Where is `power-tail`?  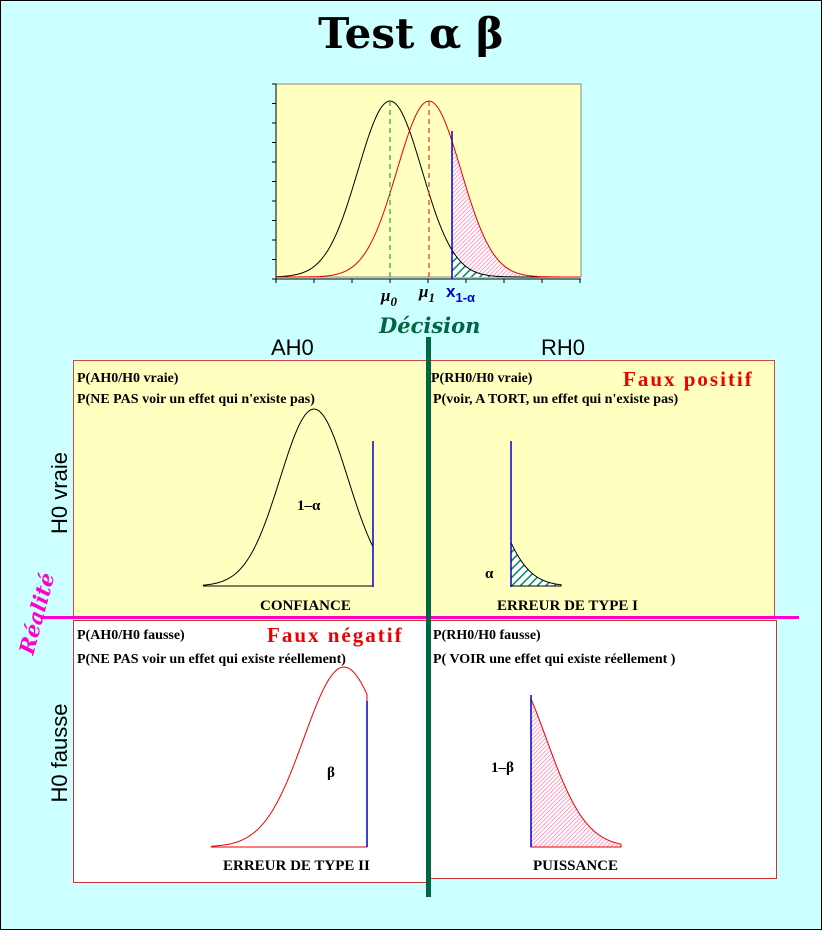 power-tail is located at coordinates (576, 773).